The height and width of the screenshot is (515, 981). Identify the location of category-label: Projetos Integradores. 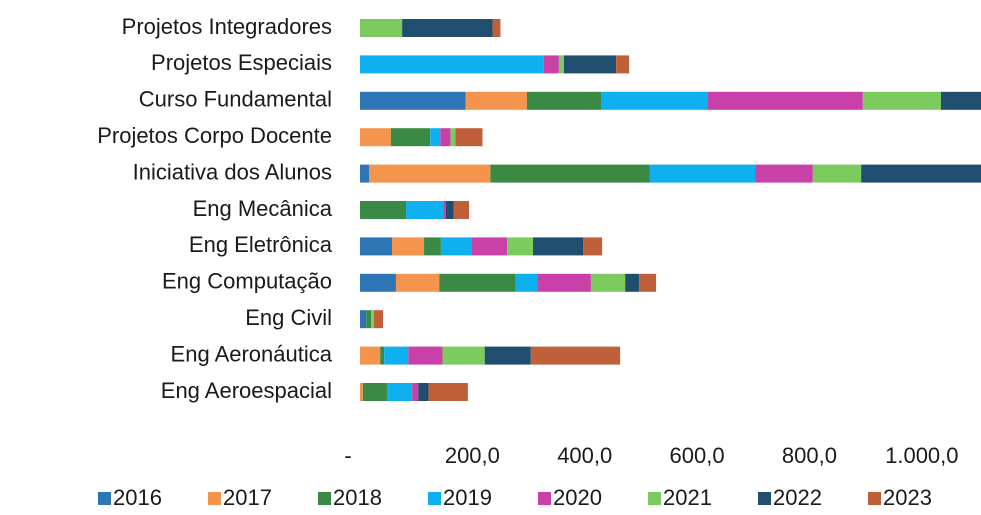
(227, 26).